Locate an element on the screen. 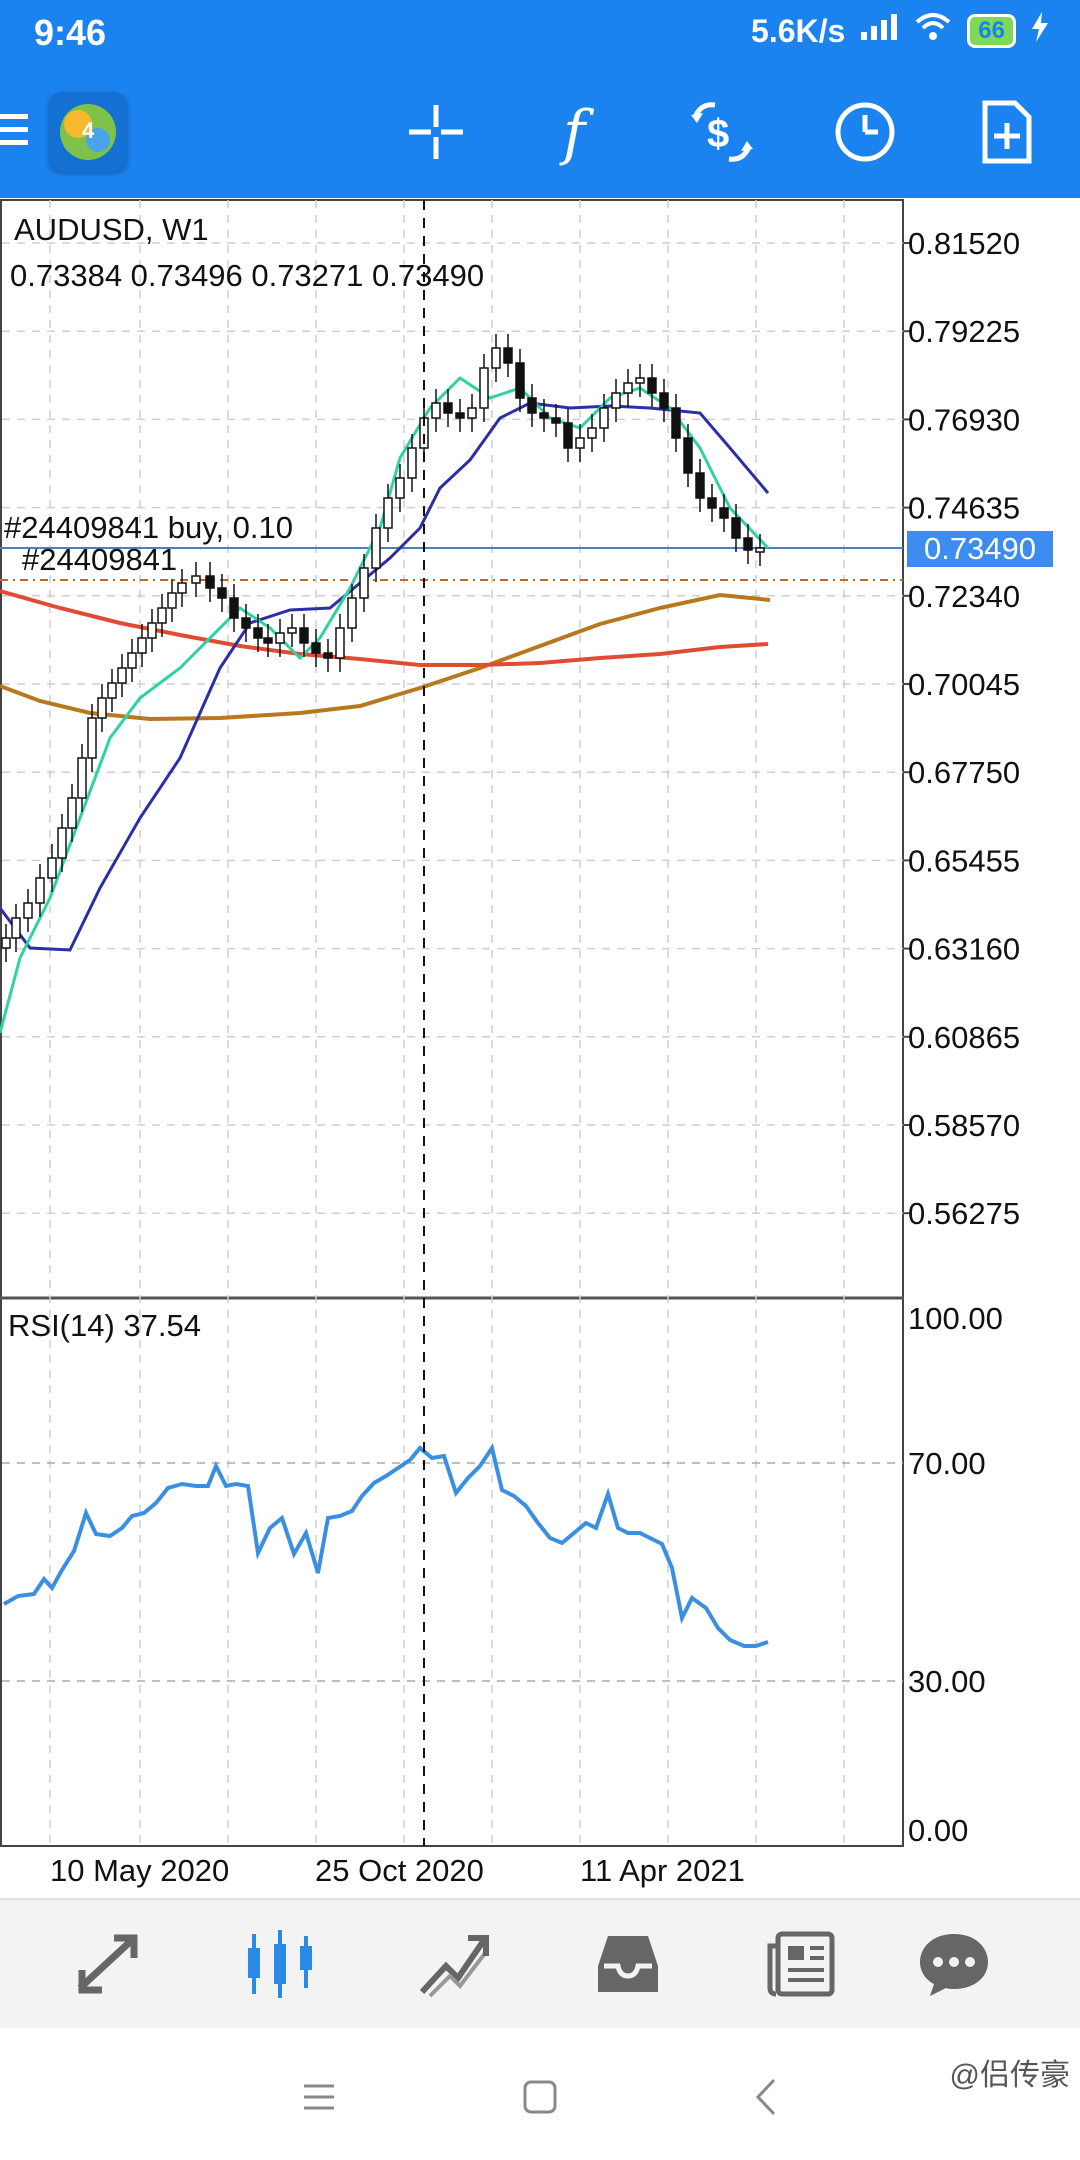 The image size is (1080, 2160). home-icon is located at coordinates (540, 2097).